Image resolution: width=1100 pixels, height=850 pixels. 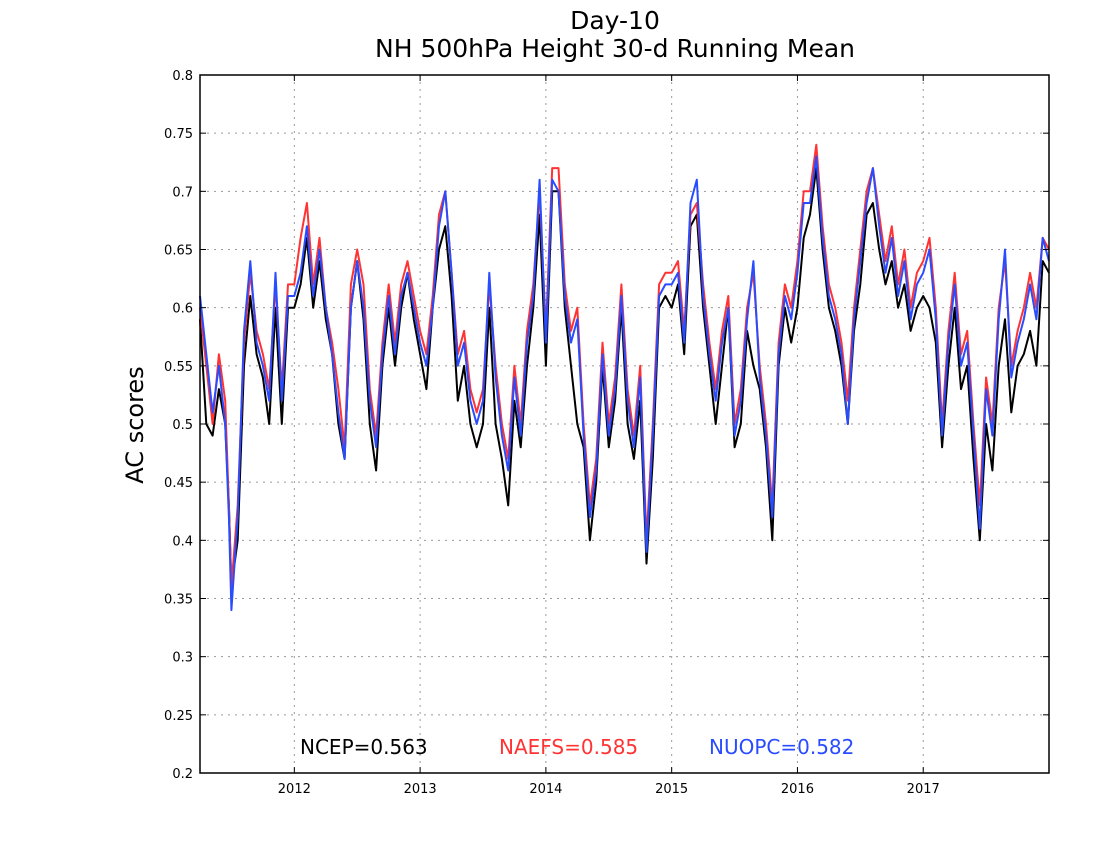 What do you see at coordinates (182, 309) in the screenshot?
I see `y-tick-label: 0.6` at bounding box center [182, 309].